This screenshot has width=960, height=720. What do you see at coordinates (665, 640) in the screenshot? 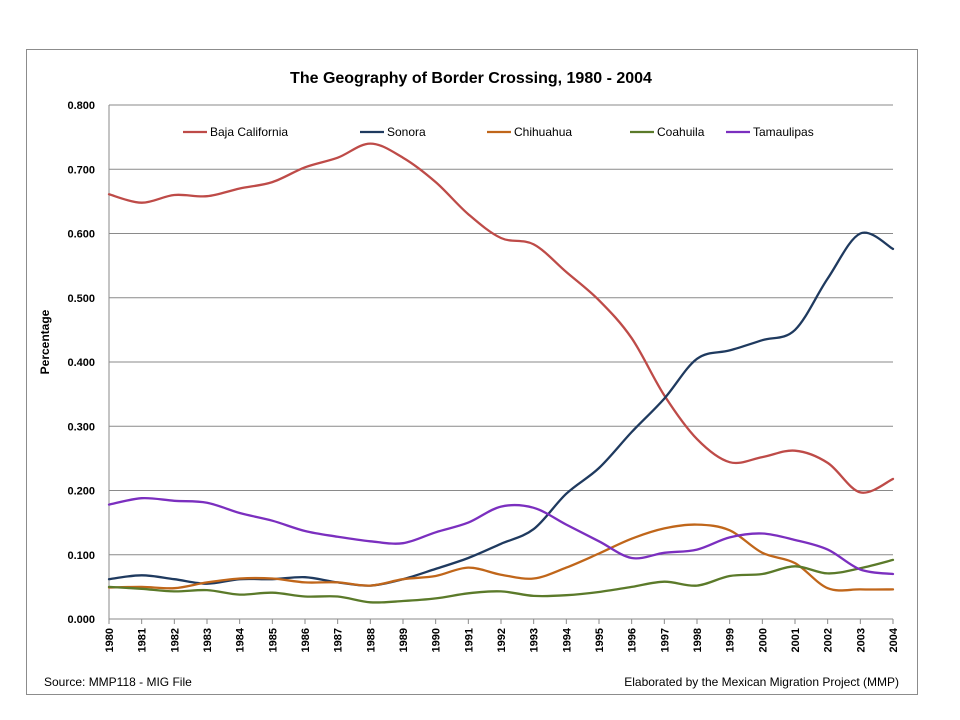
I see `x-tick-label: 1997` at bounding box center [665, 640].